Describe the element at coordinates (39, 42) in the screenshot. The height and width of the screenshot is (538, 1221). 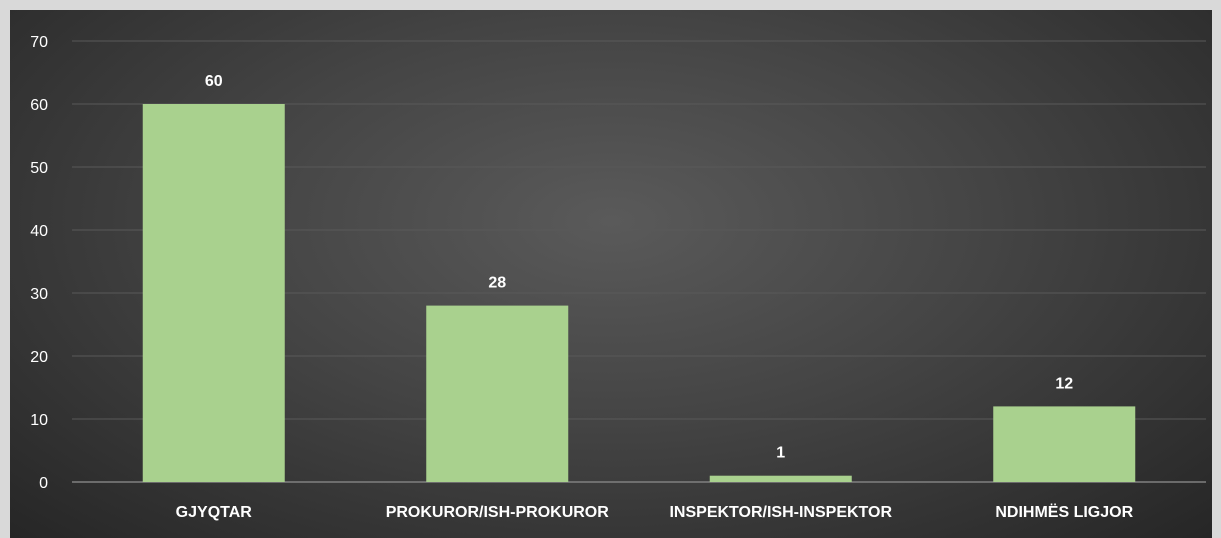
I see `y-tick-label: 70` at that location.